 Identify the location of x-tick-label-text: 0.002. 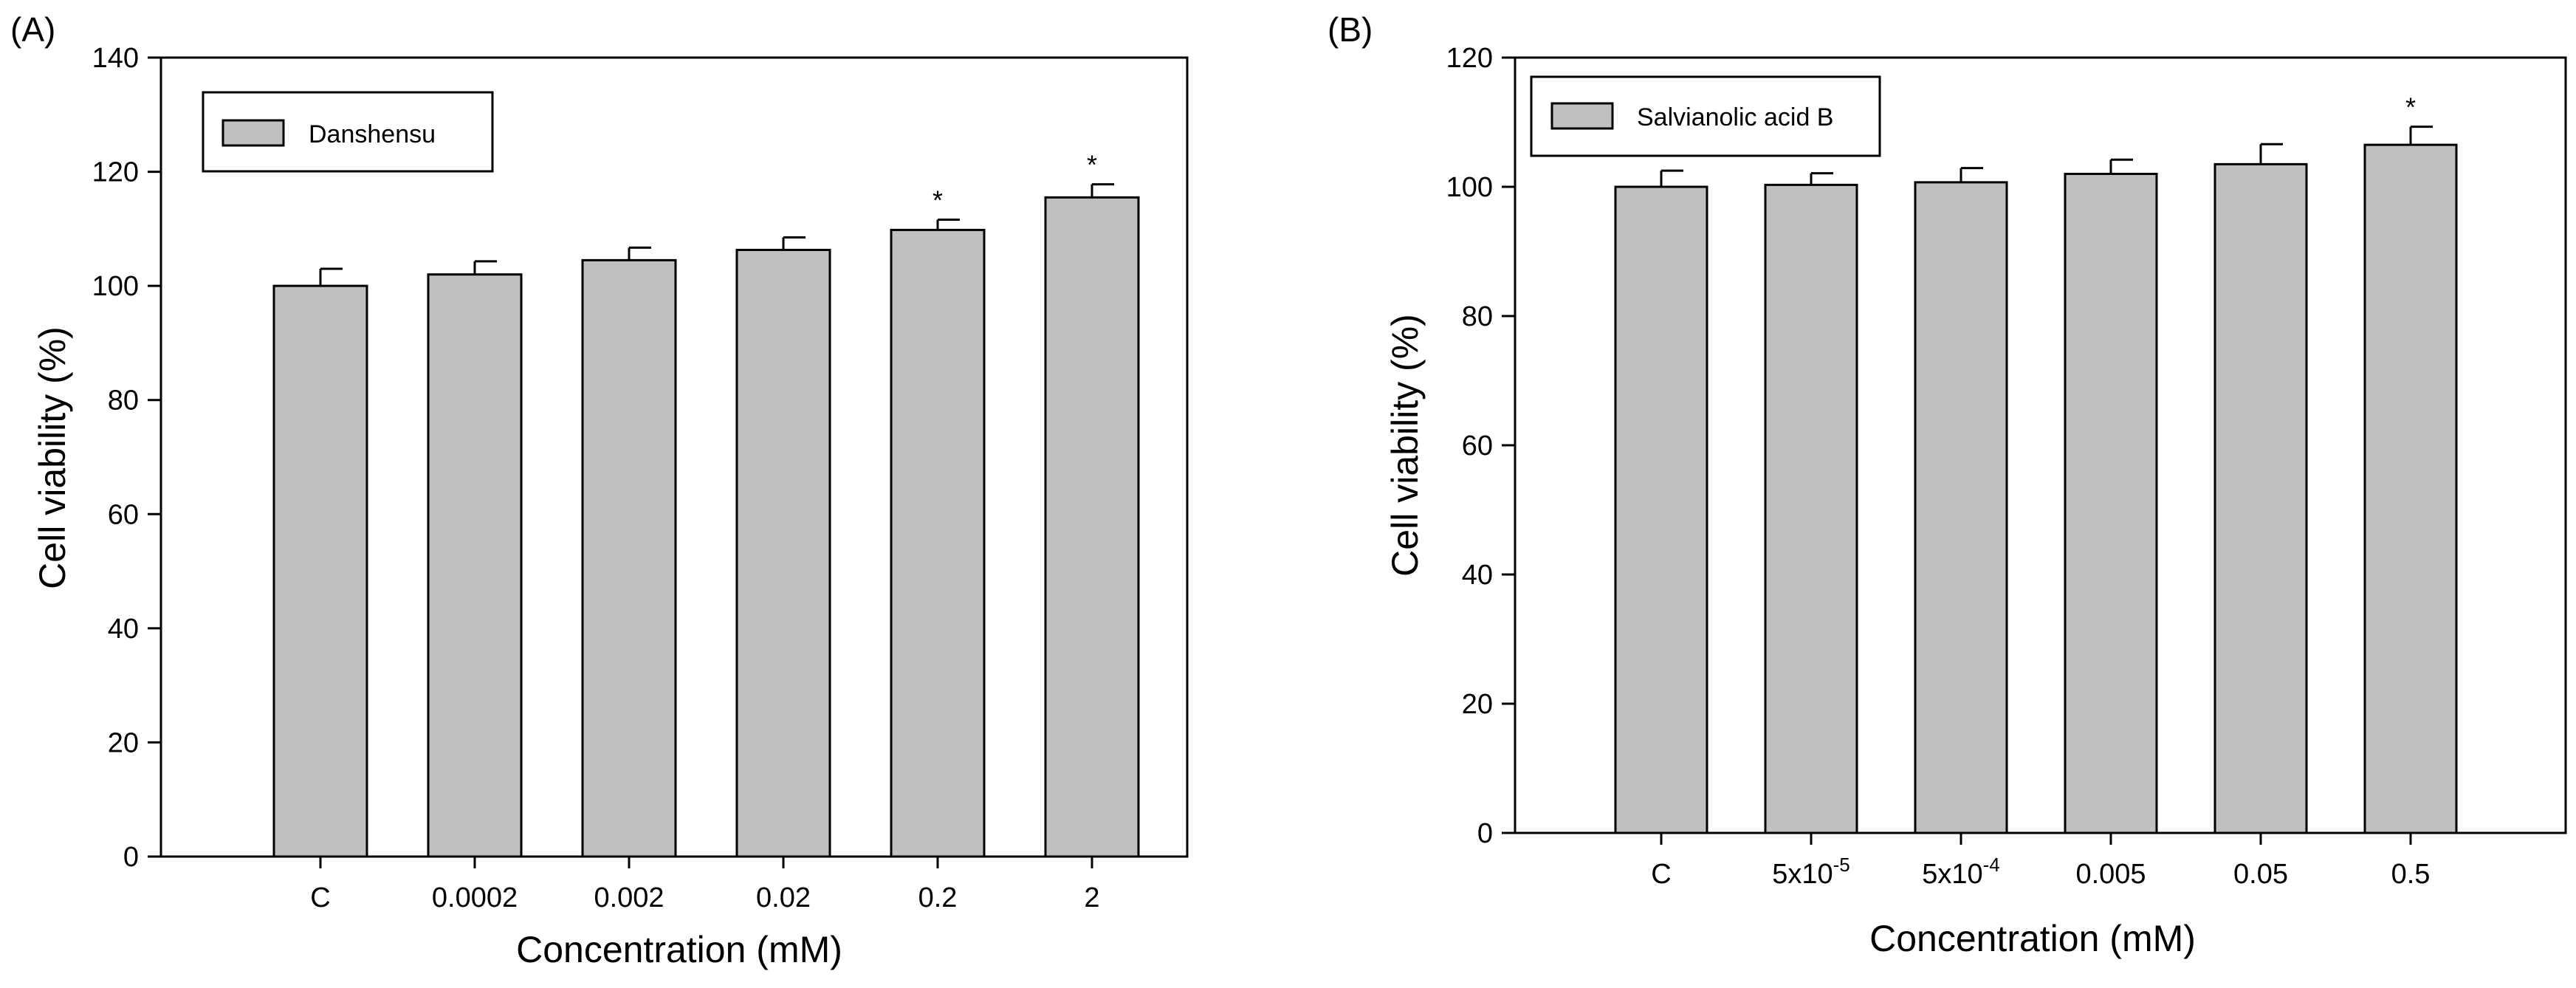
(629, 897).